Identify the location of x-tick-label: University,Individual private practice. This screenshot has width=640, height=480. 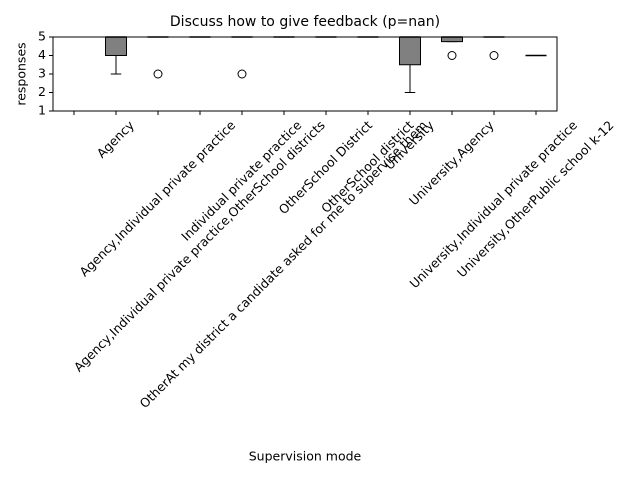
(493, 204).